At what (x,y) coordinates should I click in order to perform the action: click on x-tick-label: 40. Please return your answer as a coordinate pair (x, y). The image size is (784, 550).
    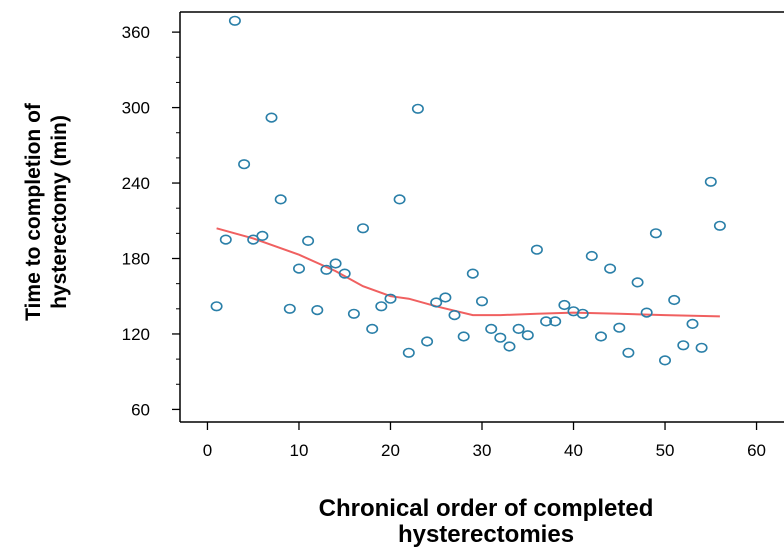
    Looking at the image, I should click on (573, 450).